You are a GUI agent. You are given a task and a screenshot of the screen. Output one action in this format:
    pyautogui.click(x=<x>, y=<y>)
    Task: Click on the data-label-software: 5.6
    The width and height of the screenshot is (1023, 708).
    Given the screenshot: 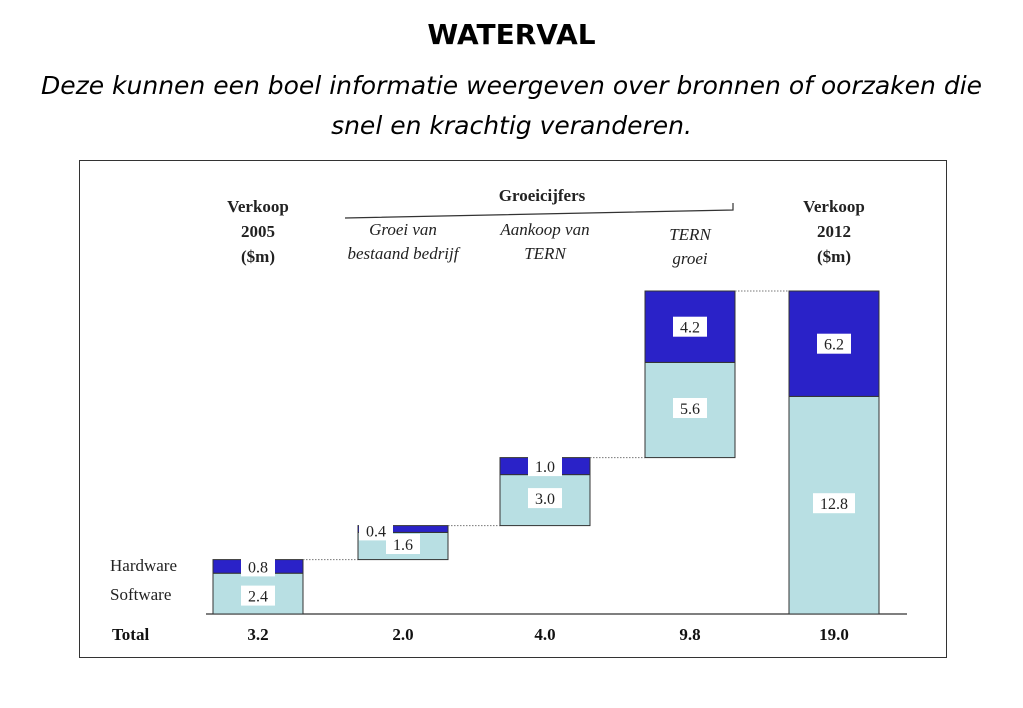 What is the action you would take?
    pyautogui.click(x=690, y=409)
    